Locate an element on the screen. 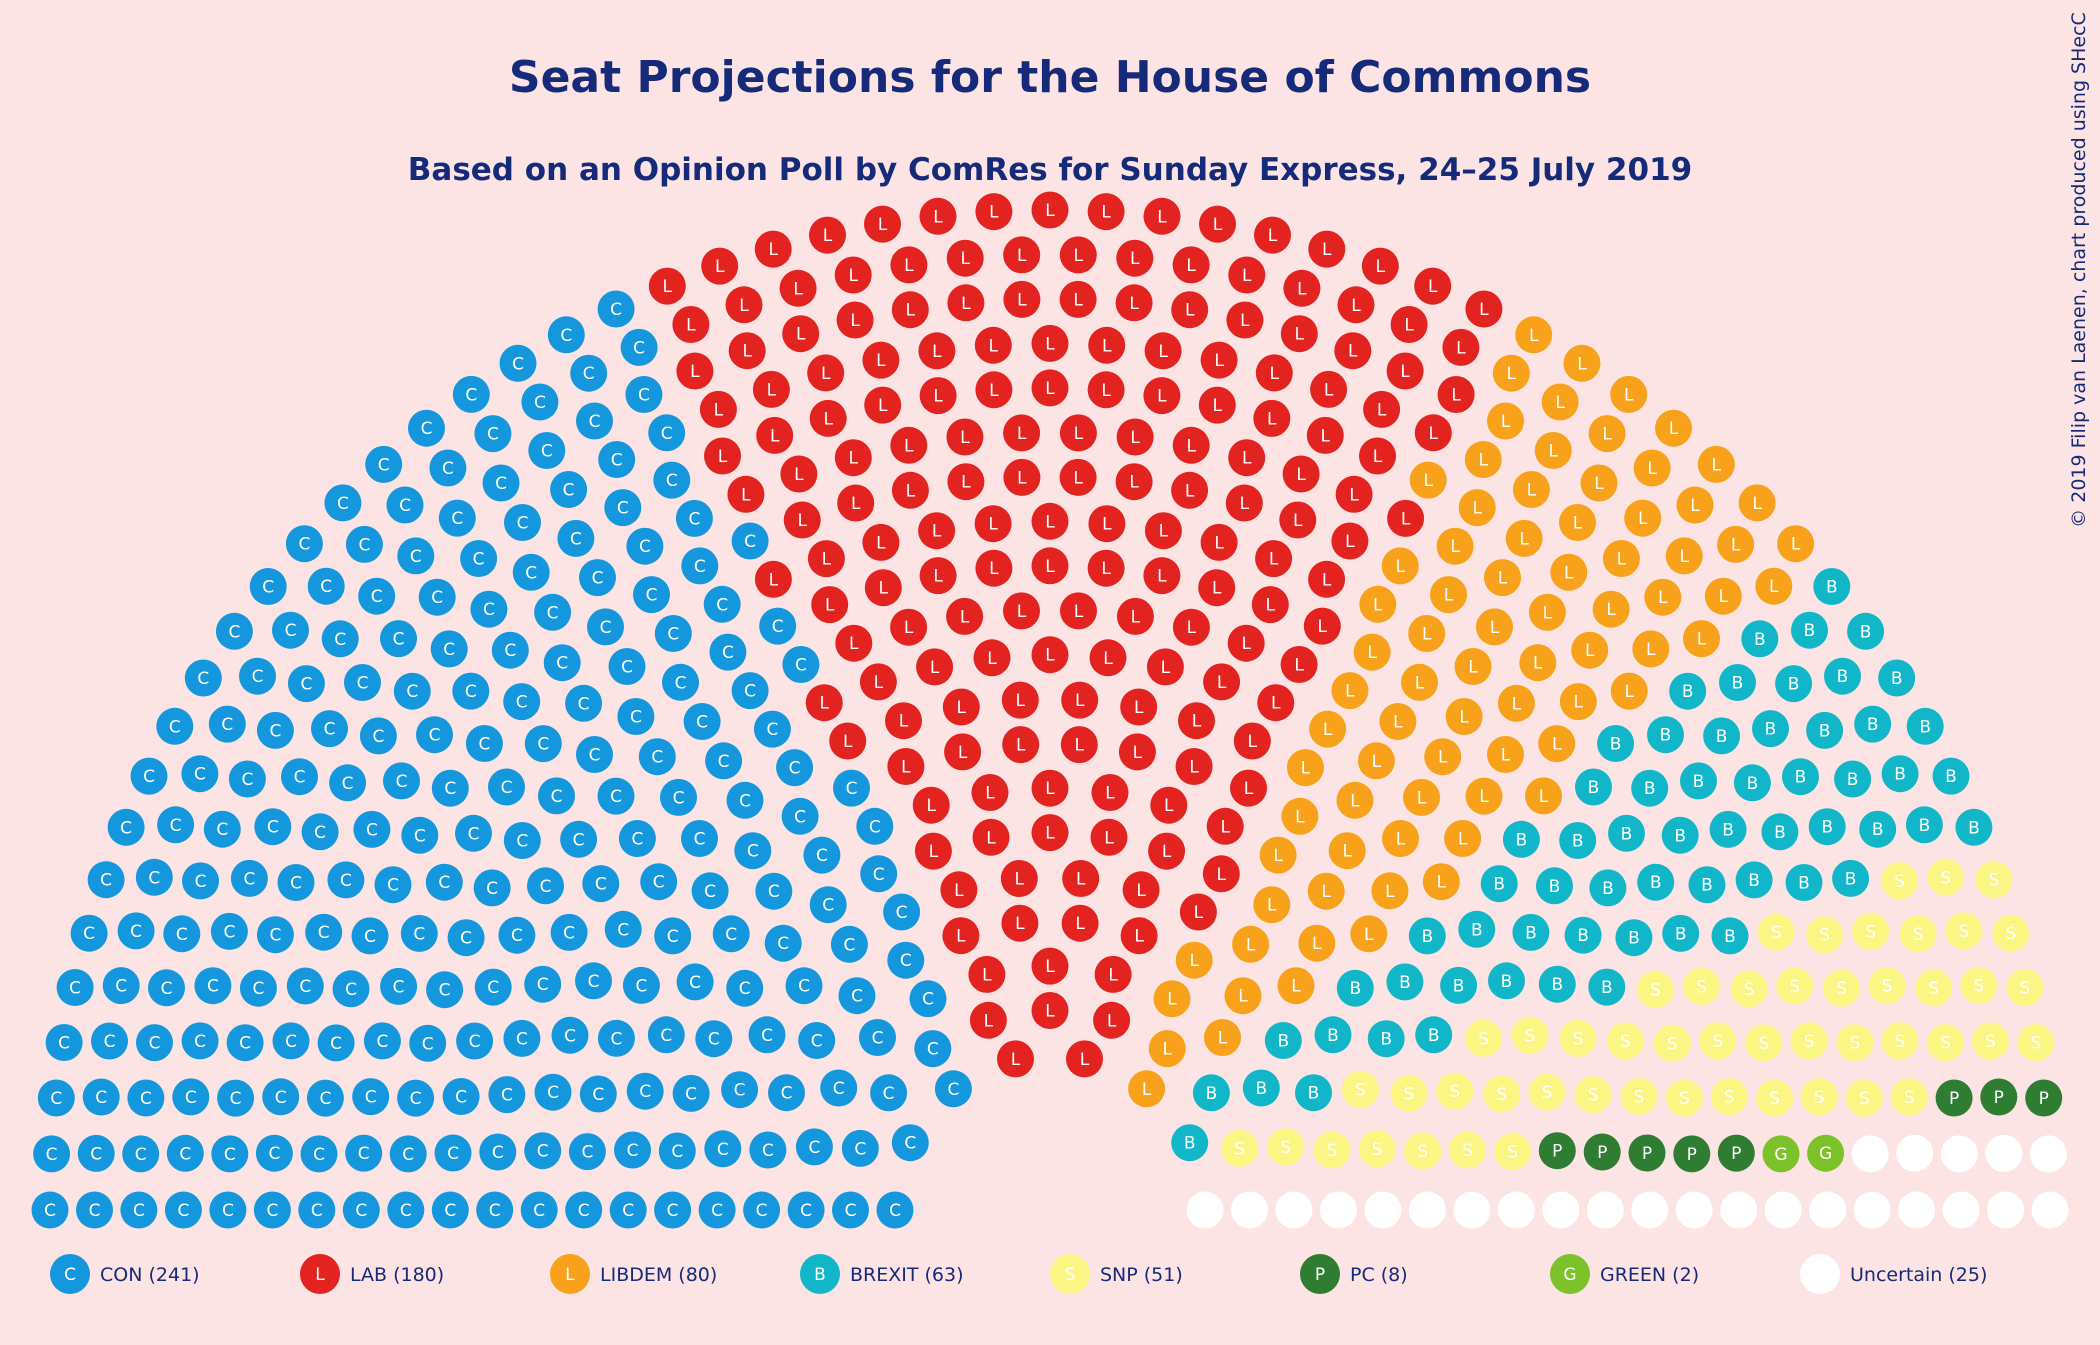 The image size is (2100, 1345). seat-pc: P is located at coordinates (1736, 1153).